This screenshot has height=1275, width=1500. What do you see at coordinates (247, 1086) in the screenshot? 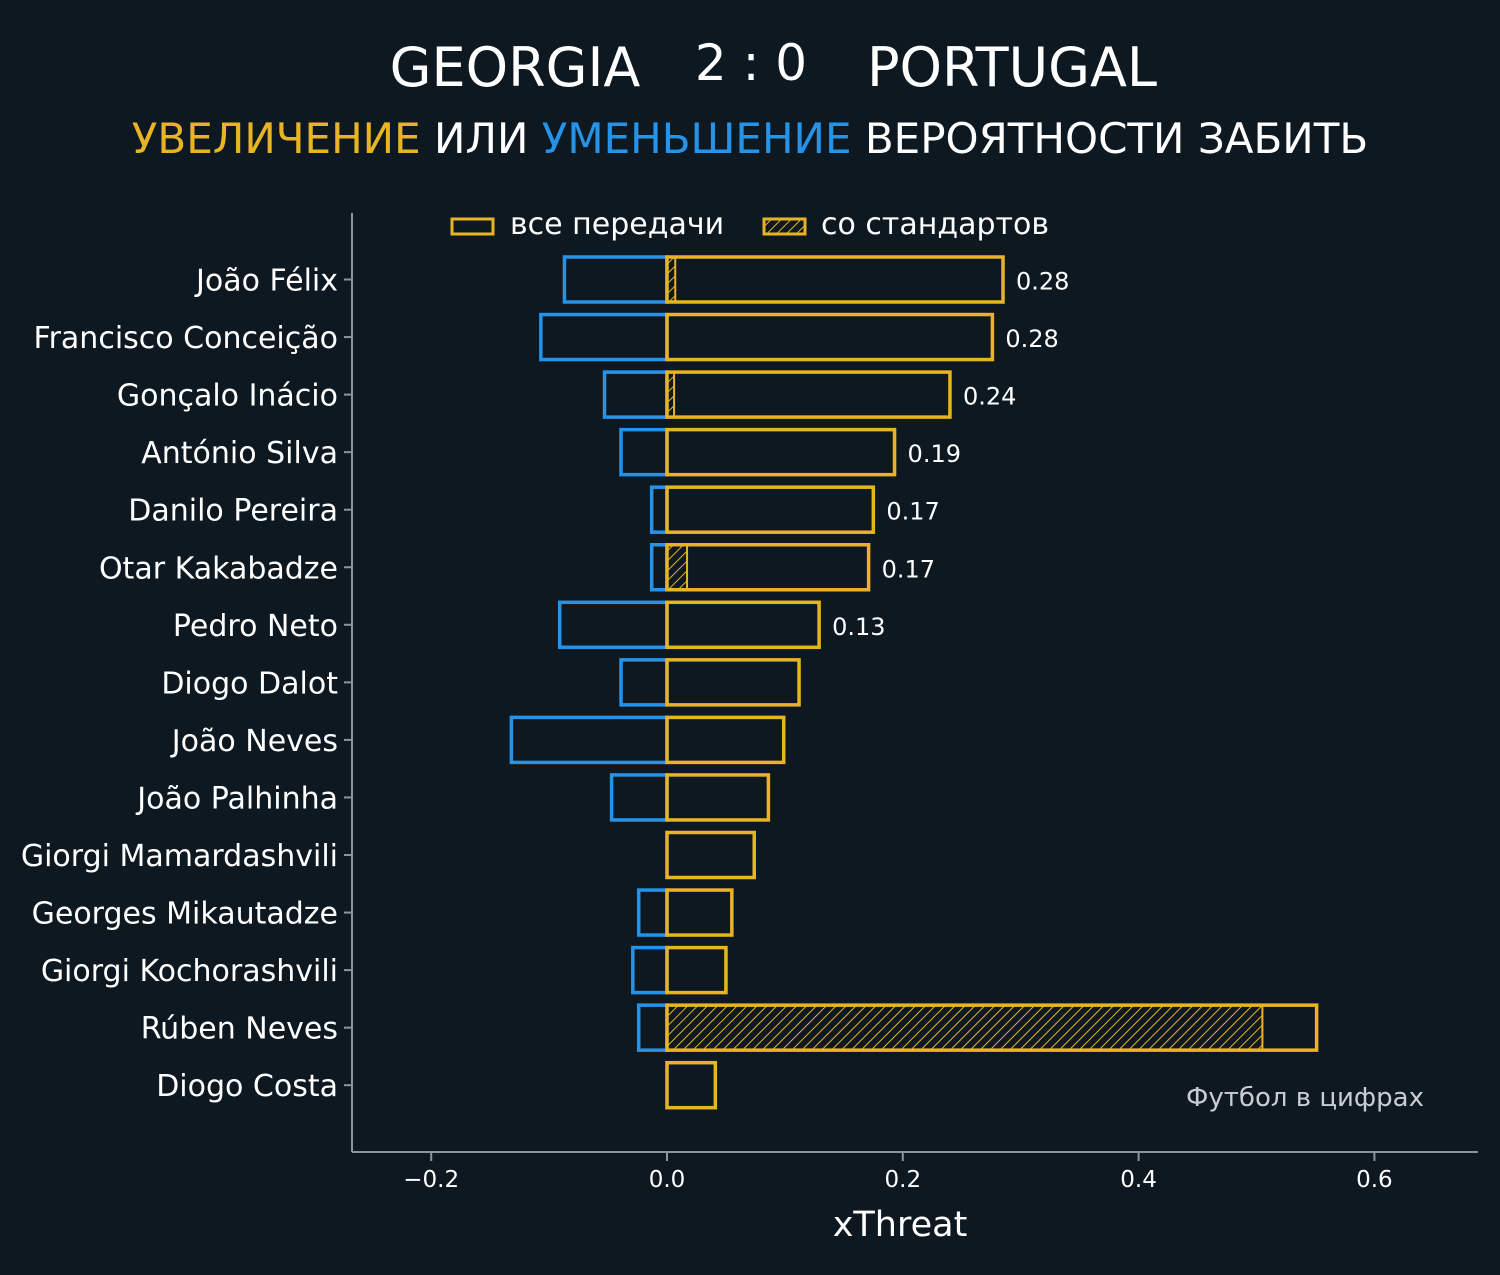
I see `player-name-label: Diogo Costa` at bounding box center [247, 1086].